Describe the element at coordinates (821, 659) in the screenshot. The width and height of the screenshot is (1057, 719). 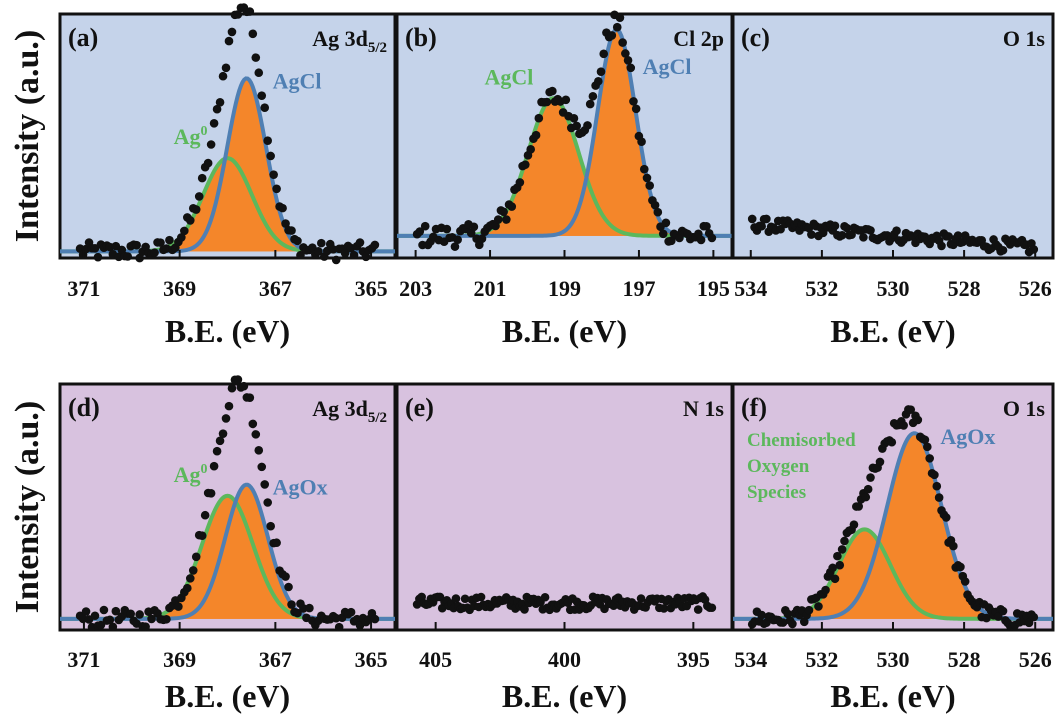
I see `x-tick-label: 532` at that location.